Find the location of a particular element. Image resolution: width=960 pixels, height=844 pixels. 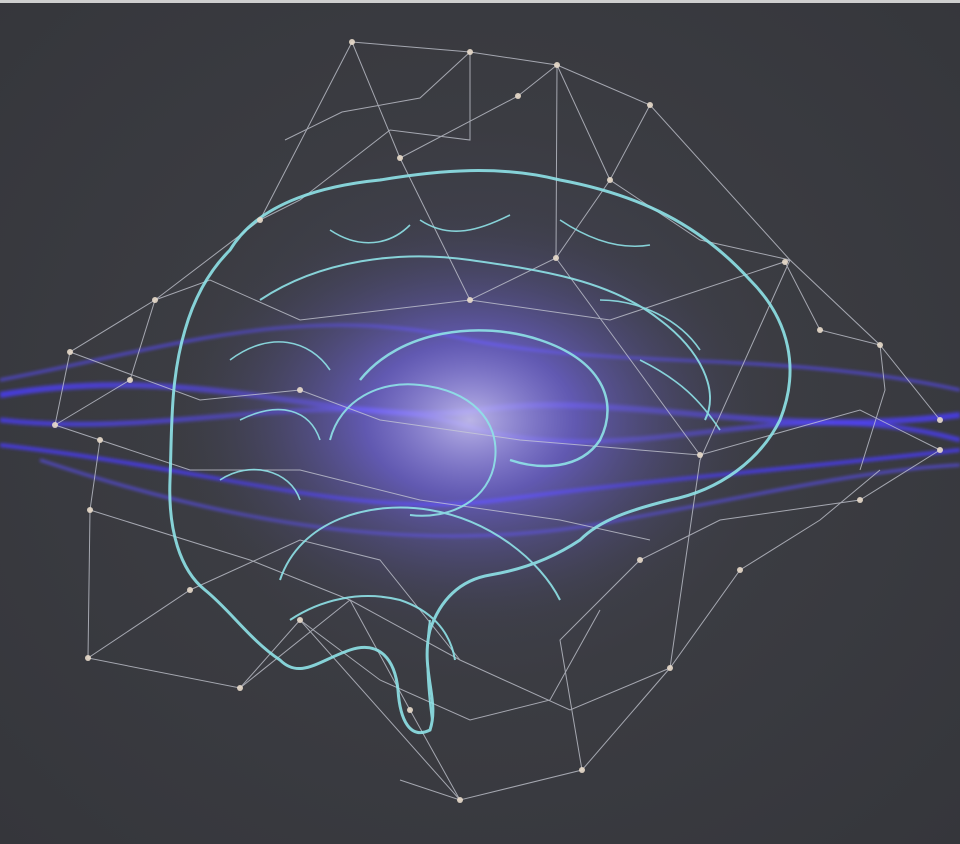

top-border is located at coordinates (480, 1).